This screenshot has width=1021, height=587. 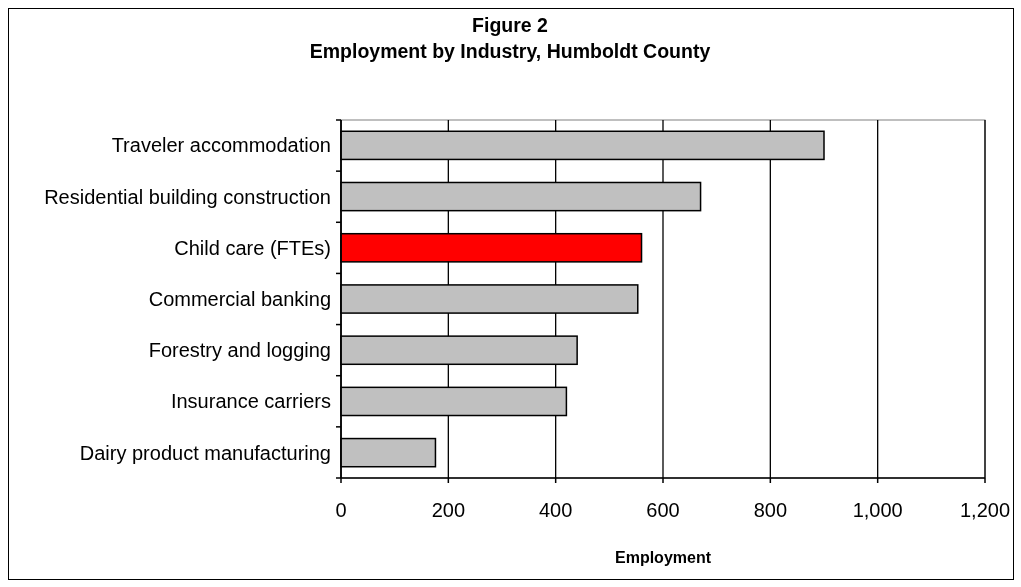 What do you see at coordinates (448, 510) in the screenshot?
I see `x-tick-label: 200` at bounding box center [448, 510].